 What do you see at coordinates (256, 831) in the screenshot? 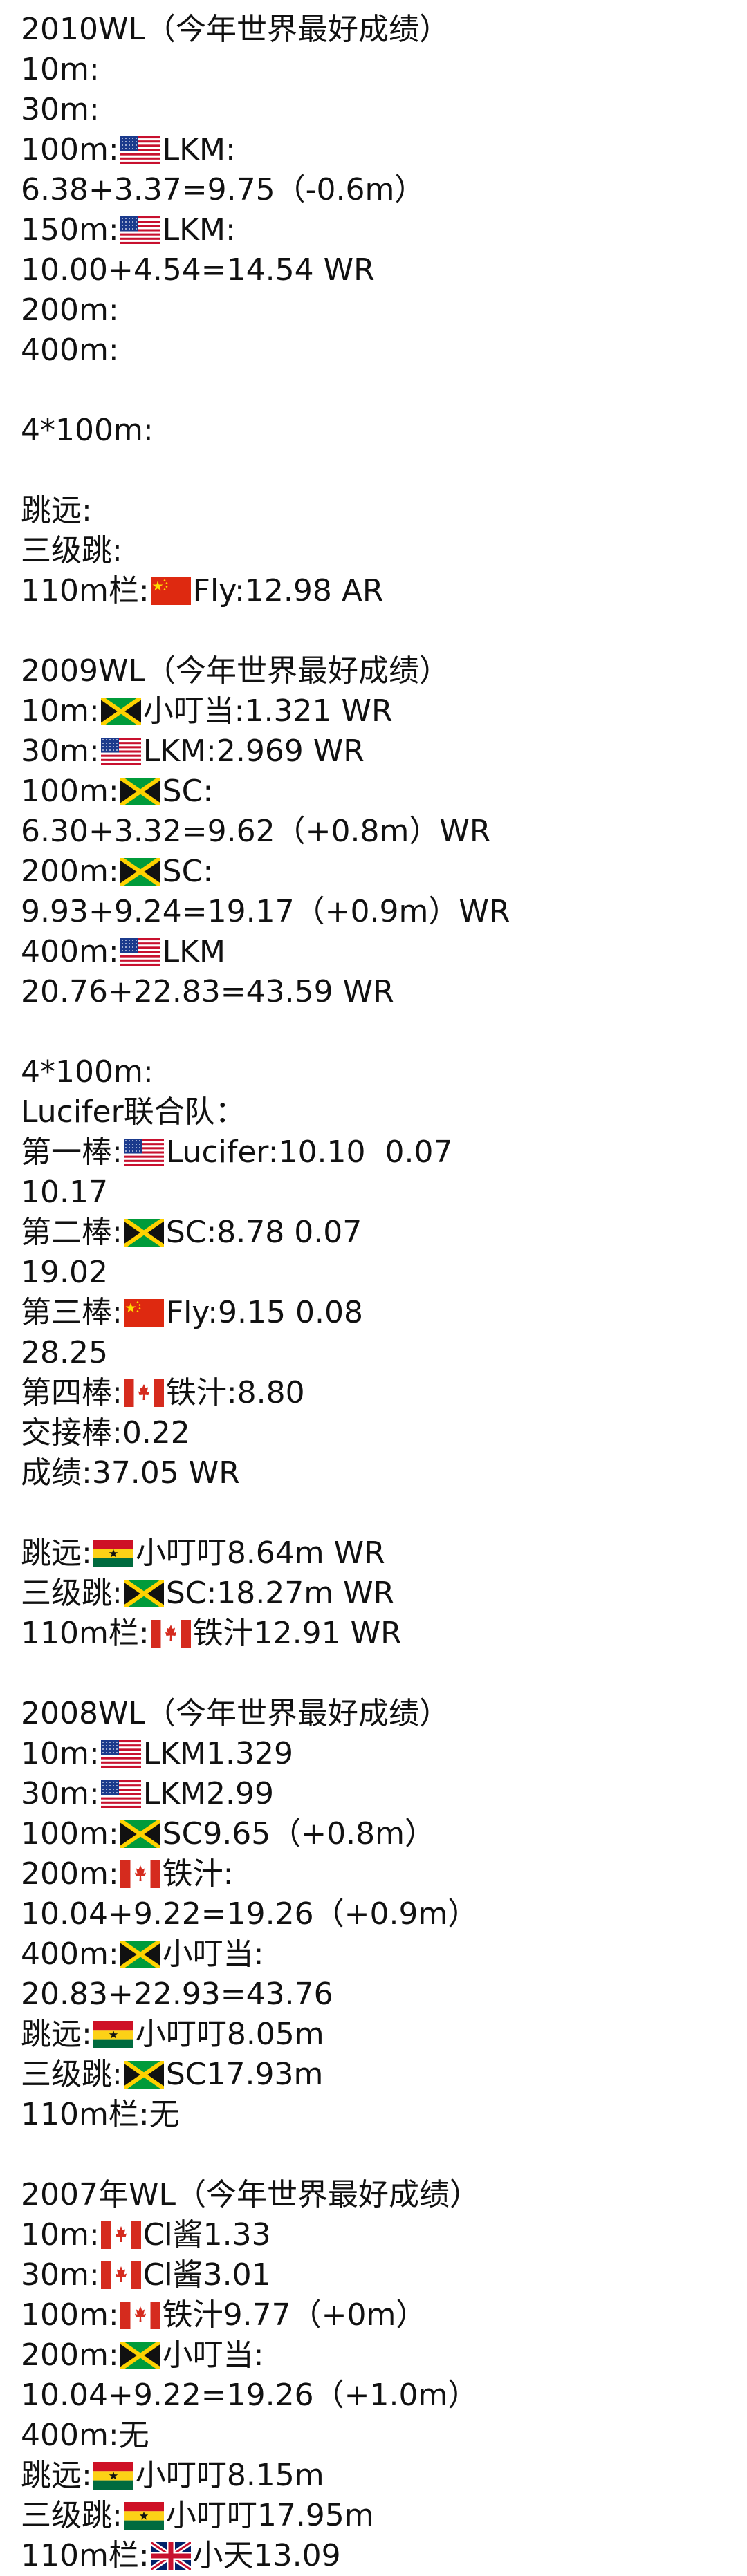
I see `text-line: 6.30+3.32=9.62（+0.8m）WR` at bounding box center [256, 831].